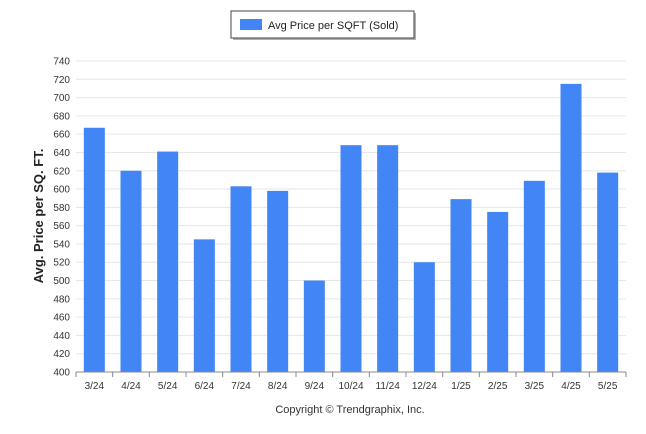 The image size is (646, 434). I want to click on y-tick-label: 480, so click(61, 299).